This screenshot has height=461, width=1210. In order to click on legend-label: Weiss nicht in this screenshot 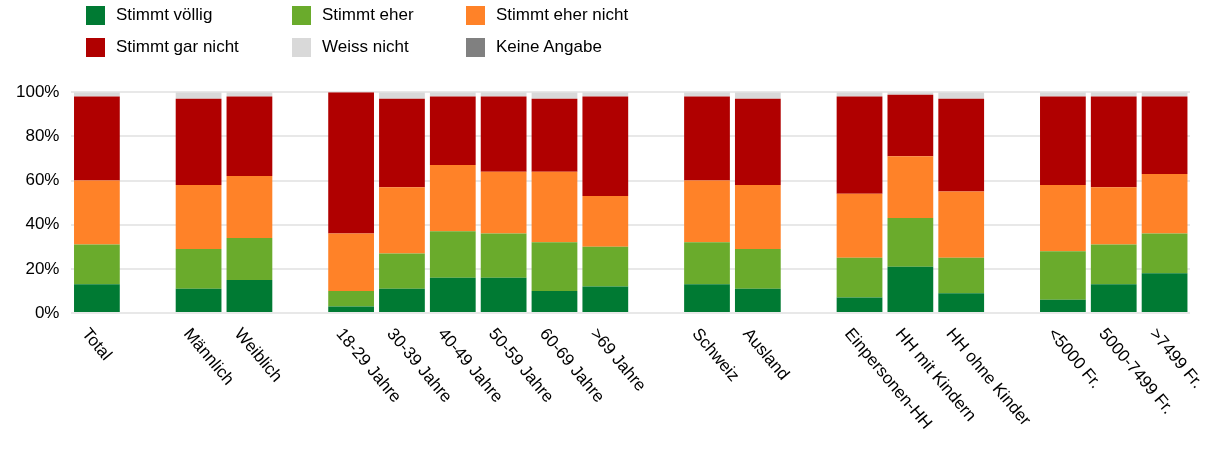, I will do `click(365, 47)`.